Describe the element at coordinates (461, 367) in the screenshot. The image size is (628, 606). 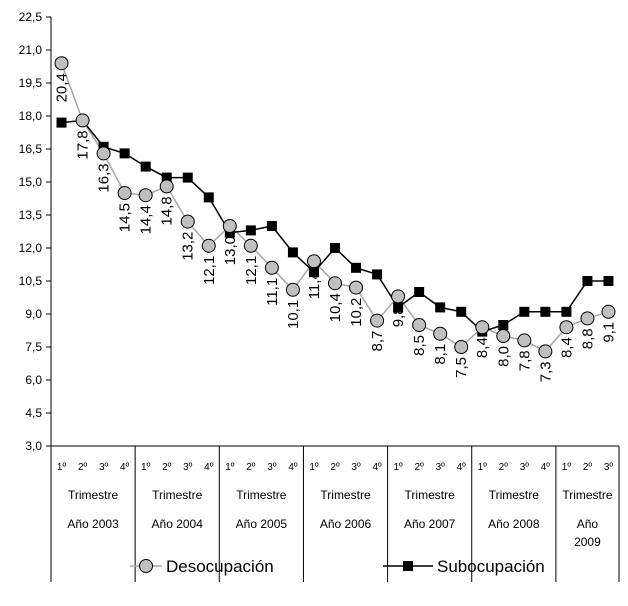
I see `data-label: 7,5` at that location.